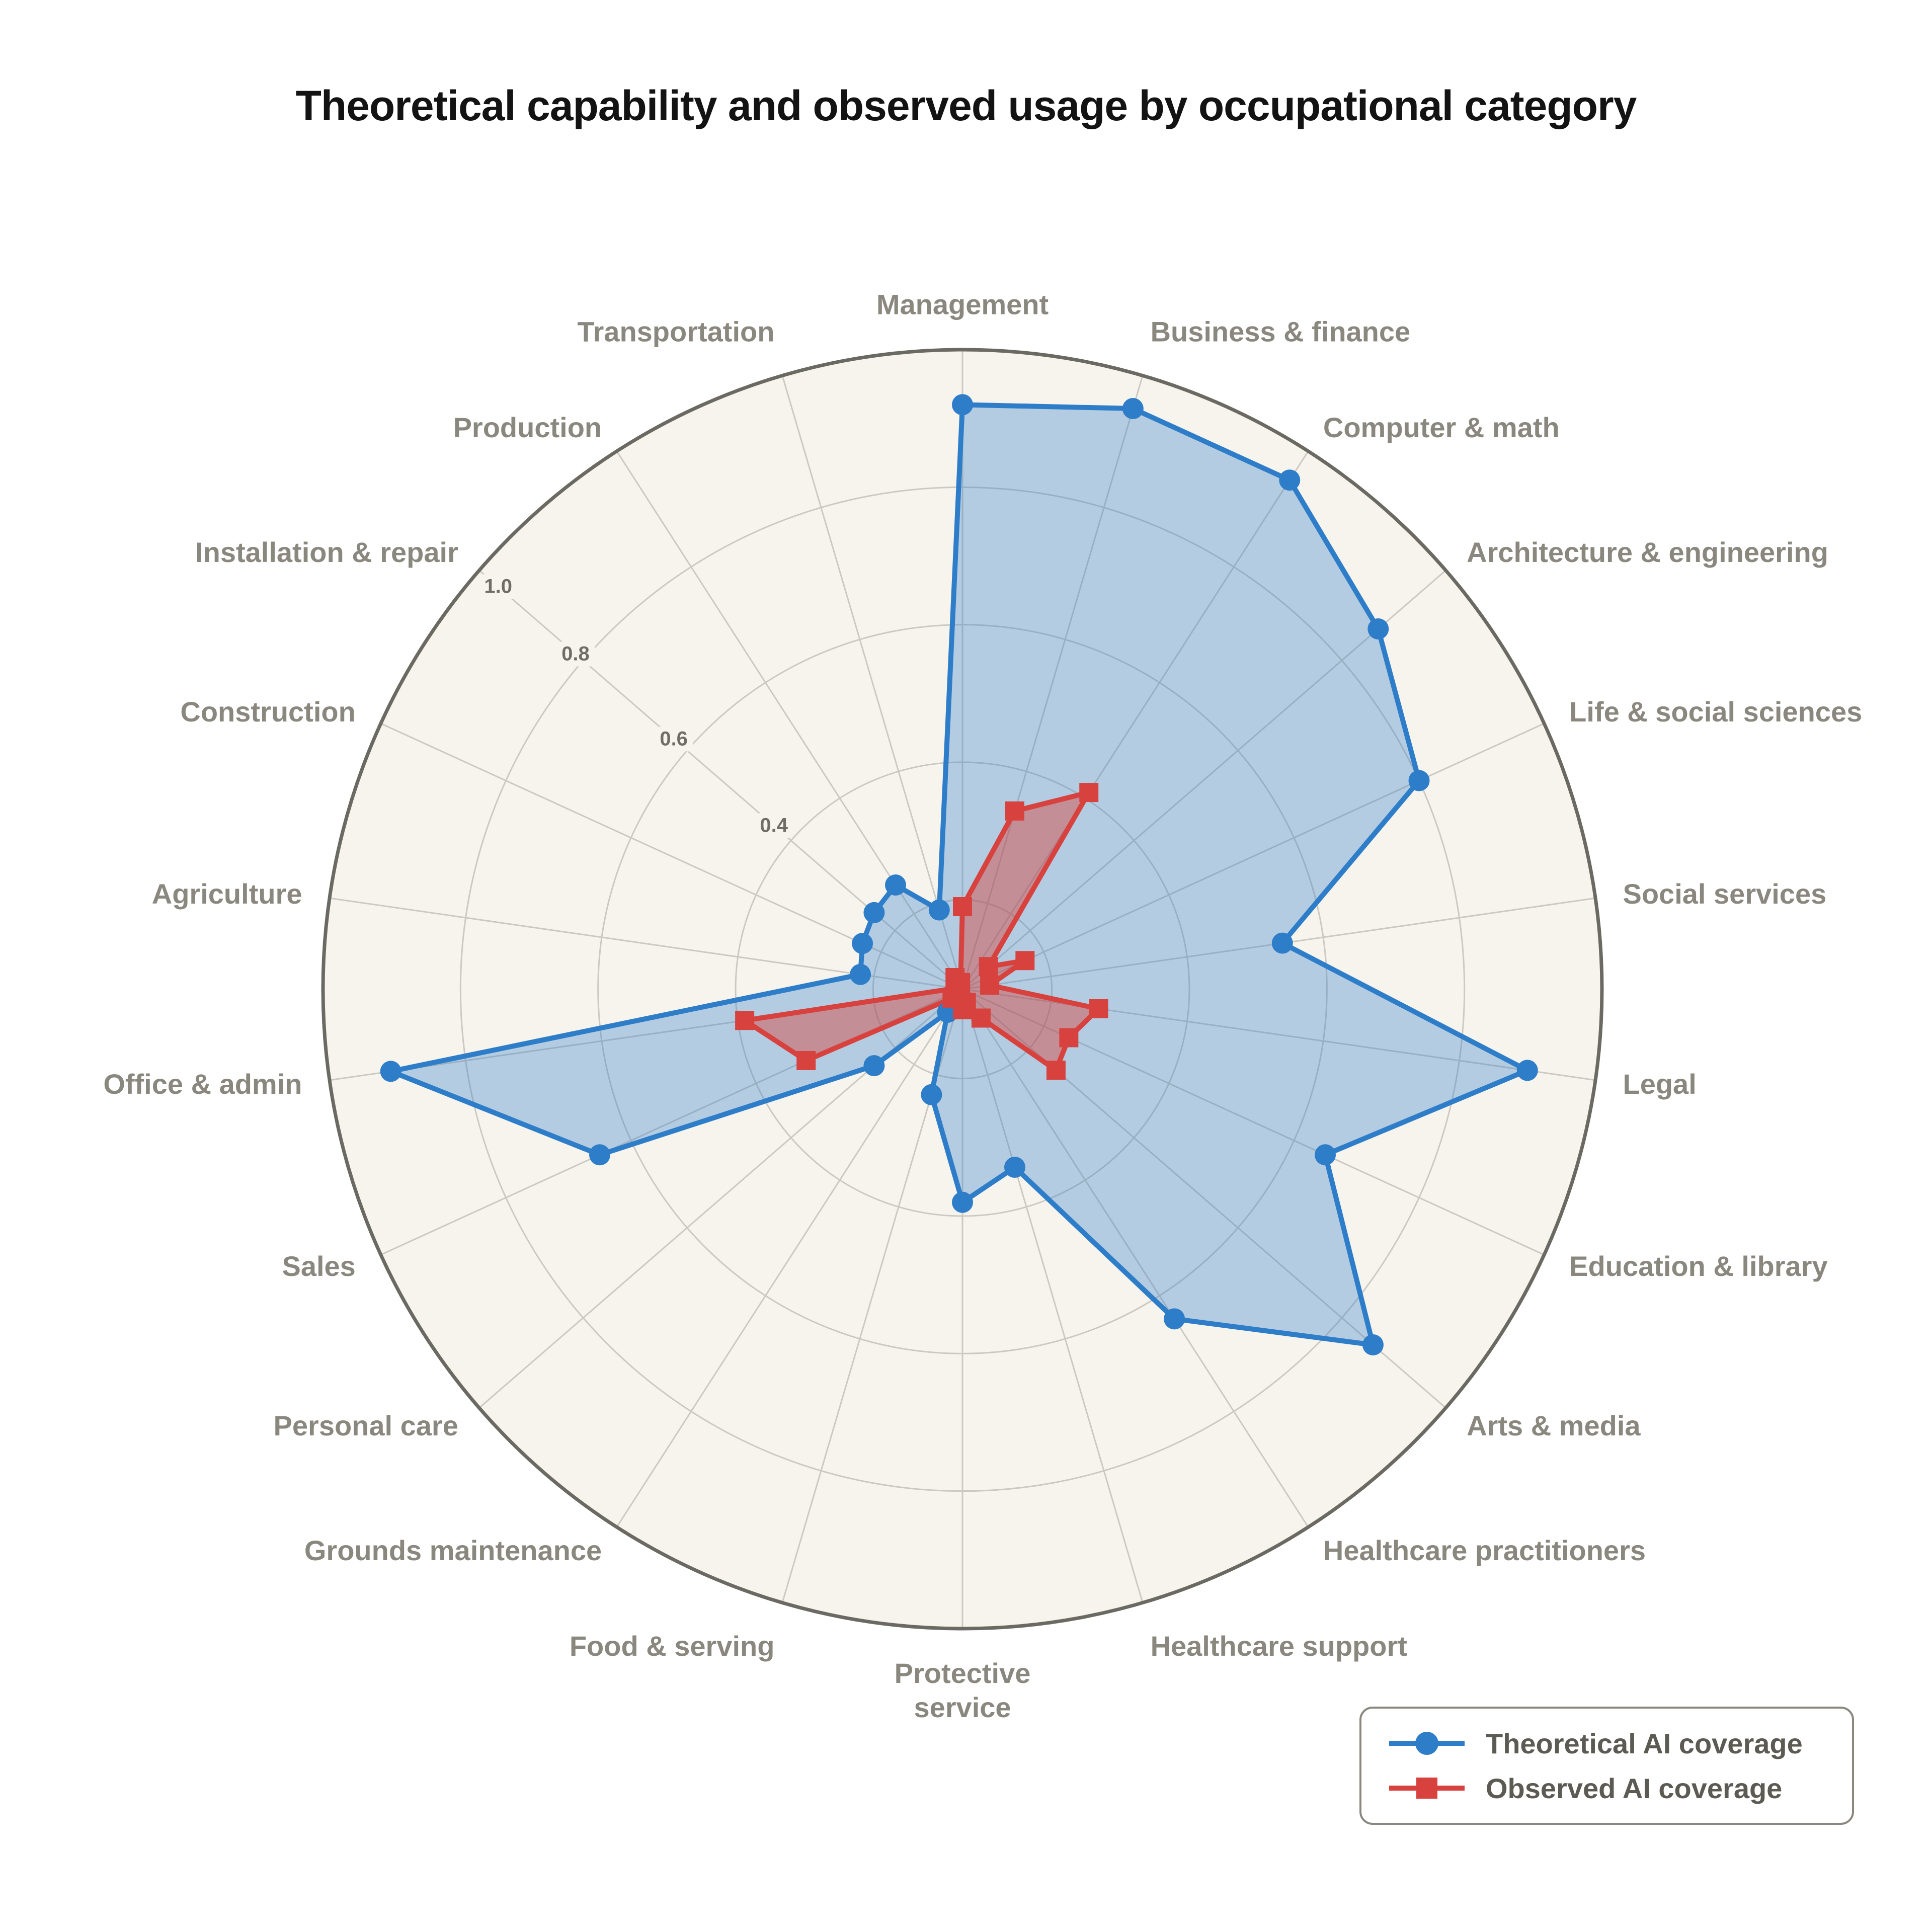 This screenshot has width=1932, height=1932. What do you see at coordinates (1644, 1743) in the screenshot?
I see `legend-label-theoretical: Theoretical AI coverage` at bounding box center [1644, 1743].